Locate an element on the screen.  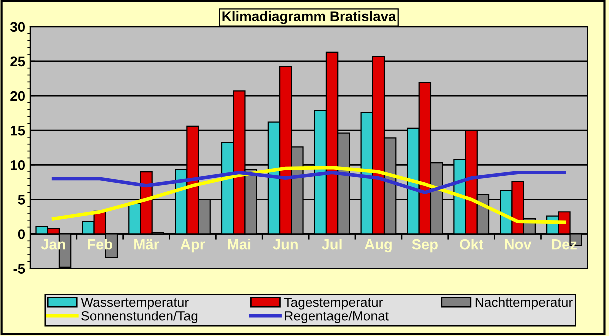
x-tick-label: Dez is located at coordinates (564, 245).